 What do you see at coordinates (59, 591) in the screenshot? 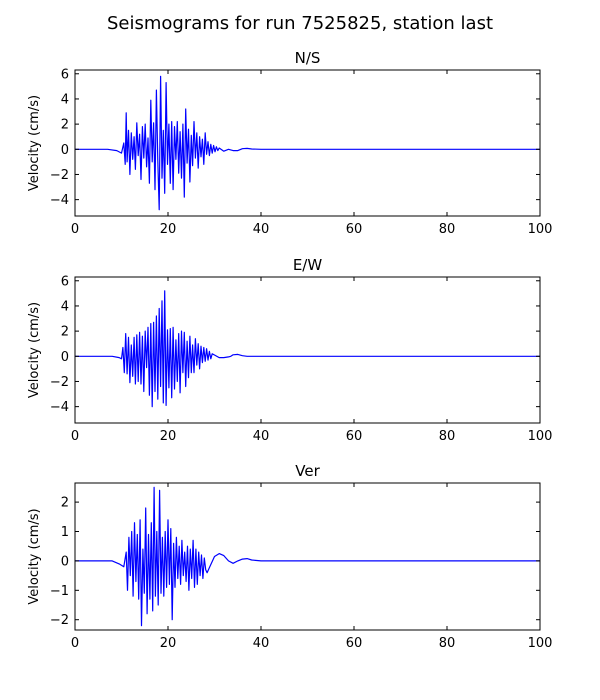
I see `y-tick-label: −1` at bounding box center [59, 591].